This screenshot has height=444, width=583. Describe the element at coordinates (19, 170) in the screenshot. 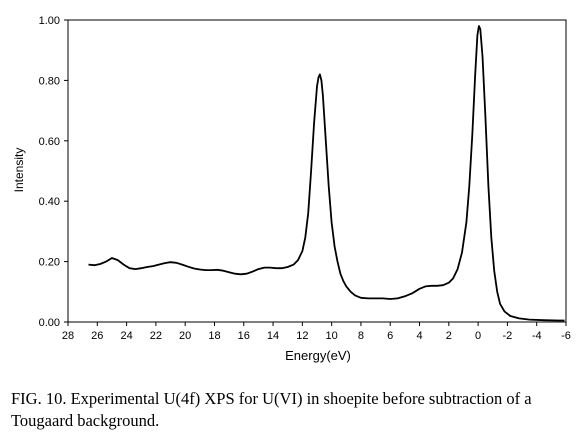

I see `y-axis-label: Intensity` at that location.